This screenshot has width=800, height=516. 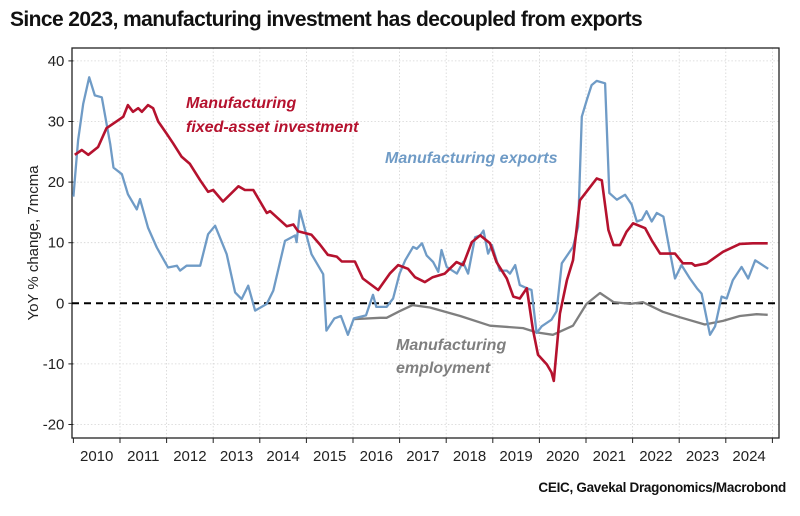 What do you see at coordinates (56, 61) in the screenshot?
I see `y-tick-label: 40` at bounding box center [56, 61].